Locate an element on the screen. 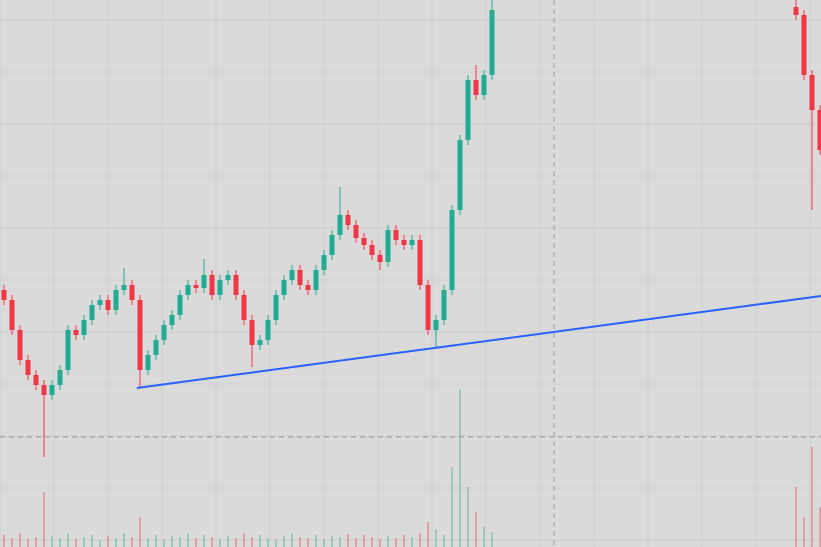 The image size is (821, 547). trend-line is located at coordinates (478, 342).